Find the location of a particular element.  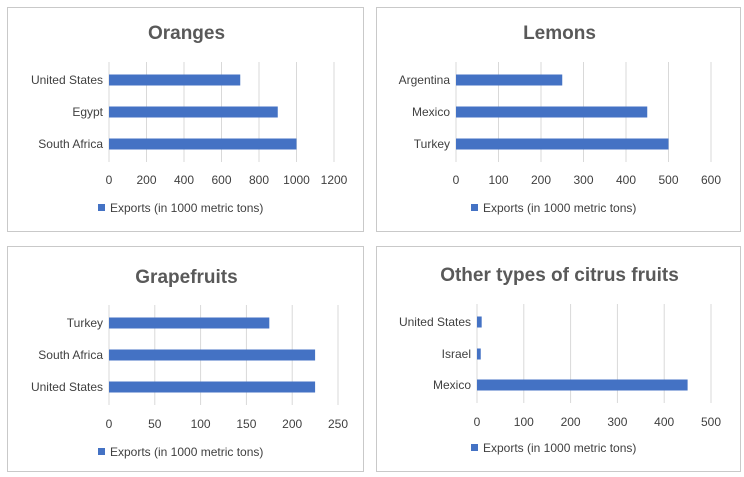

bar-argentina is located at coordinates (509, 80).